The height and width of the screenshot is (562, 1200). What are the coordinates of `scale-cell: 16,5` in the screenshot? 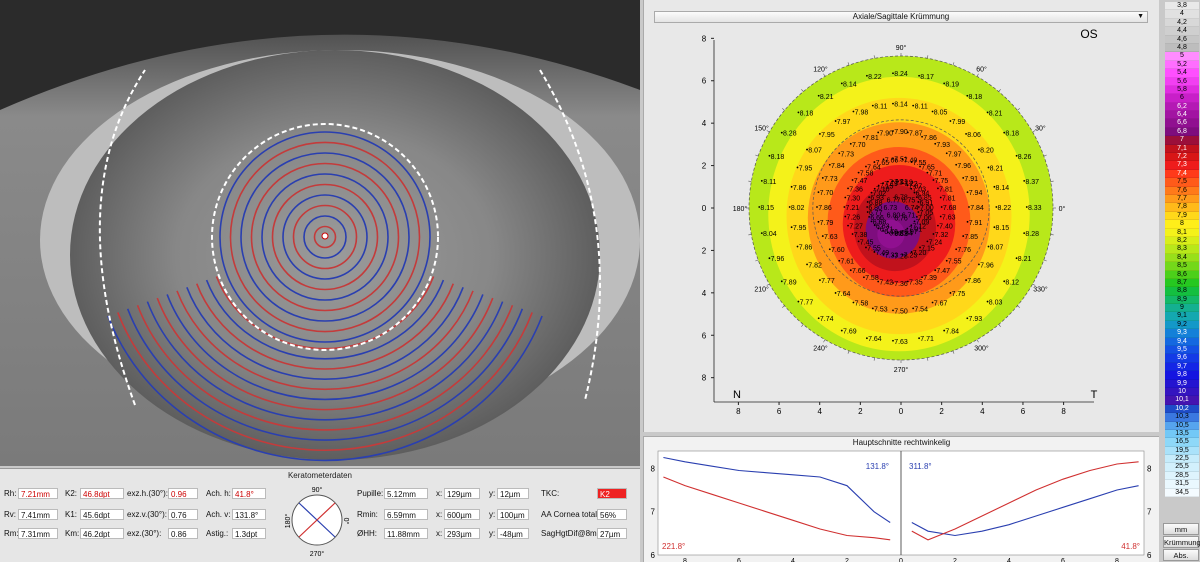 It's located at (1182, 442).